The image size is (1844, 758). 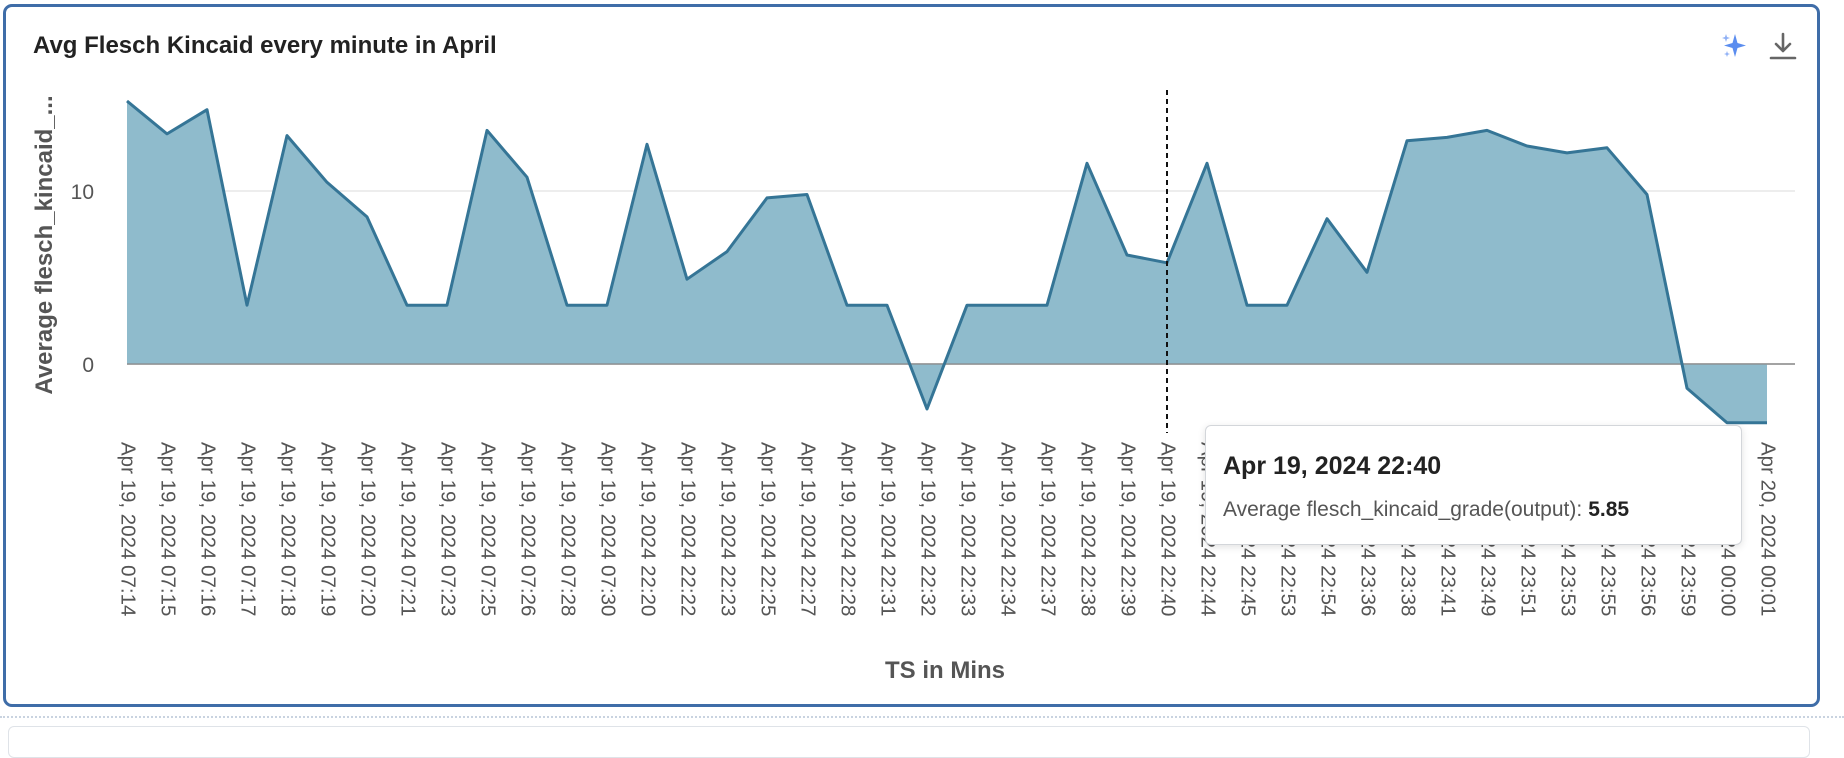 I want to click on x-tick-label: Apr 19, 2024 07:20, so click(x=368, y=529).